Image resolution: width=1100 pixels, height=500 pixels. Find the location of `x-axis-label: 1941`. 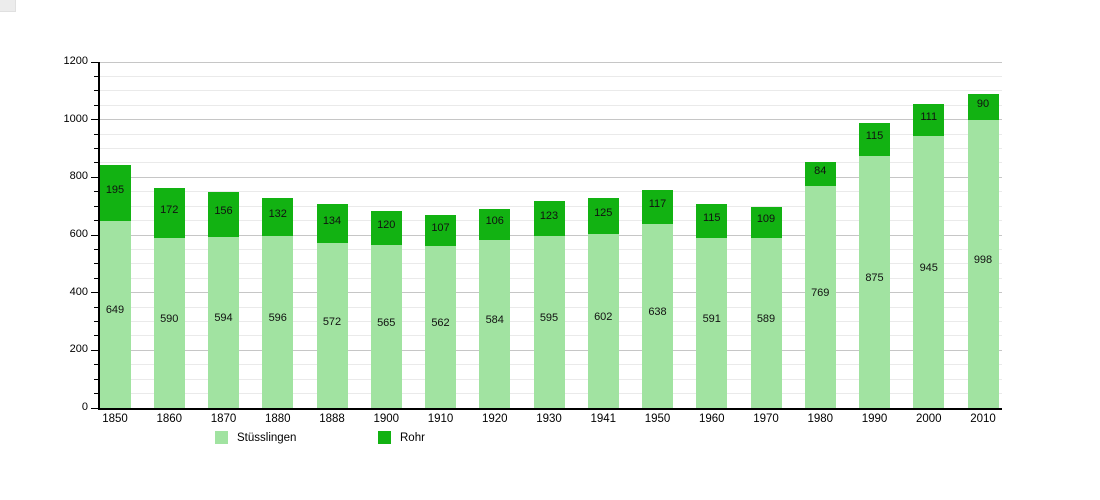

x-axis-label: 1941 is located at coordinates (603, 419).